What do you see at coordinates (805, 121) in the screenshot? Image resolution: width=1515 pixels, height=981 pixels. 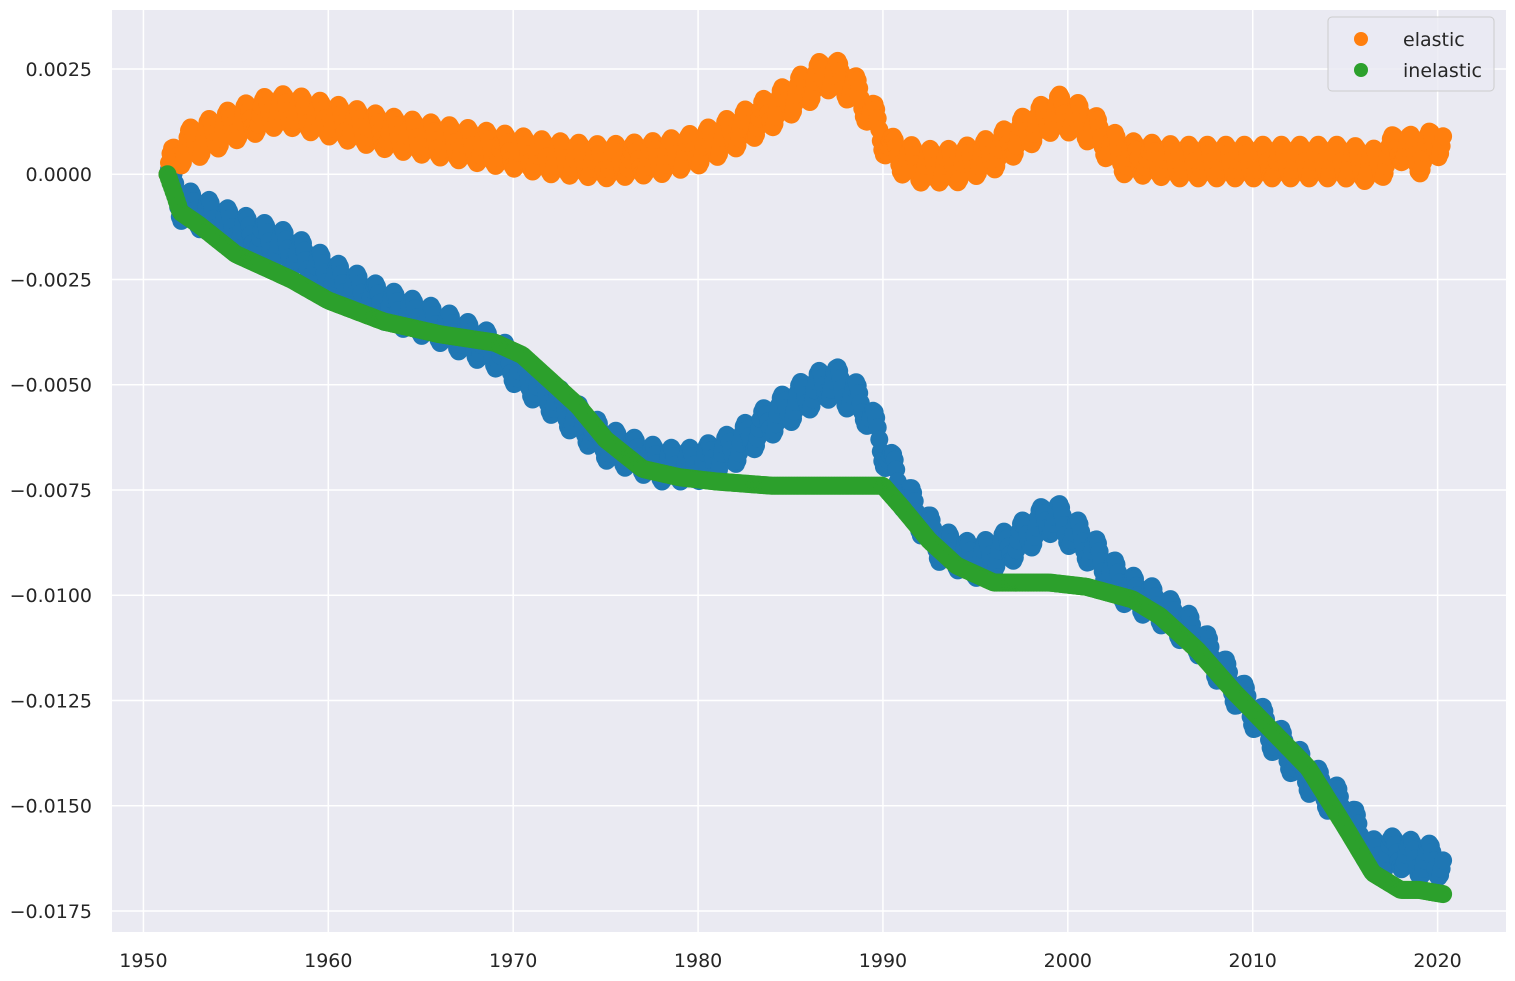 I see `series-elastic` at bounding box center [805, 121].